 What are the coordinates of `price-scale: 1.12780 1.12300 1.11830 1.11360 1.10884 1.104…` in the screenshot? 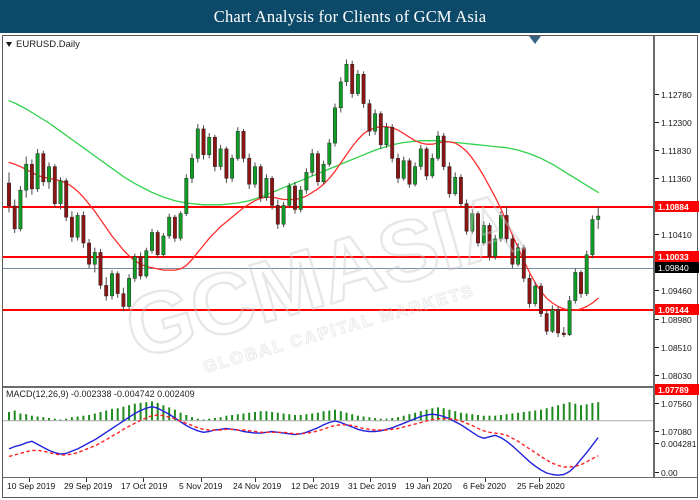 It's located at (676, 257).